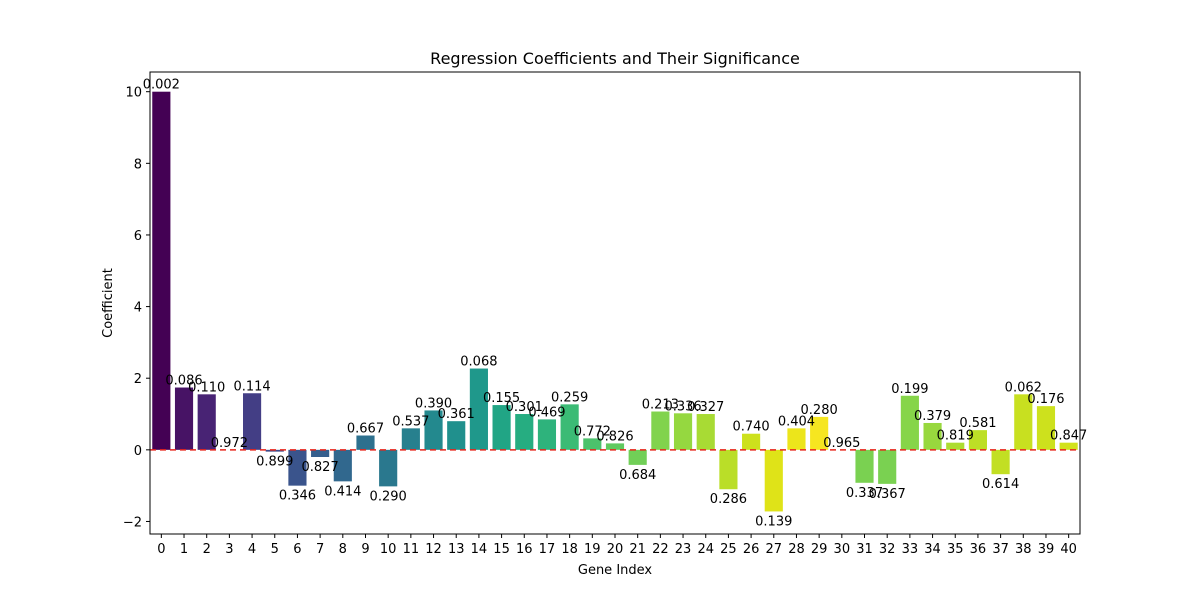  I want to click on x-tick-label: 16, so click(524, 549).